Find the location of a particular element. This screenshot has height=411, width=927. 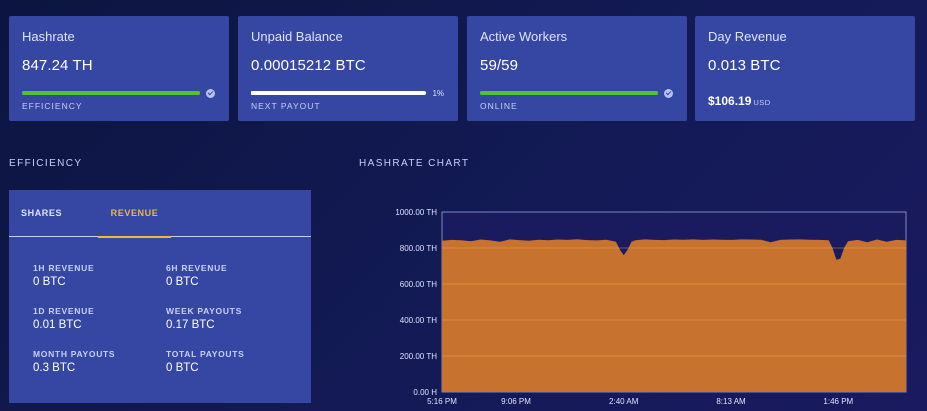

hashrate-card-sub: EFFICIENCY is located at coordinates (52, 106).